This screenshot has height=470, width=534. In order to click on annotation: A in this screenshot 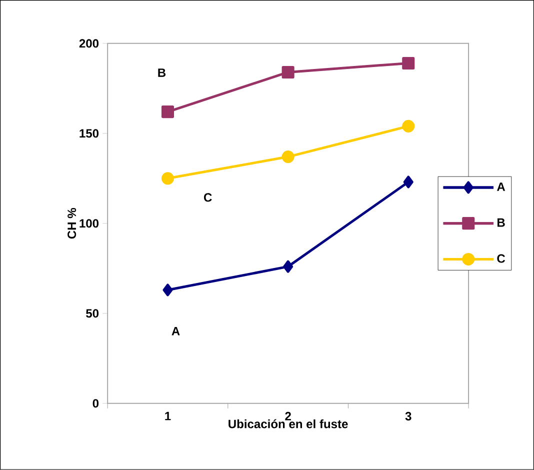, I will do `click(176, 331)`.